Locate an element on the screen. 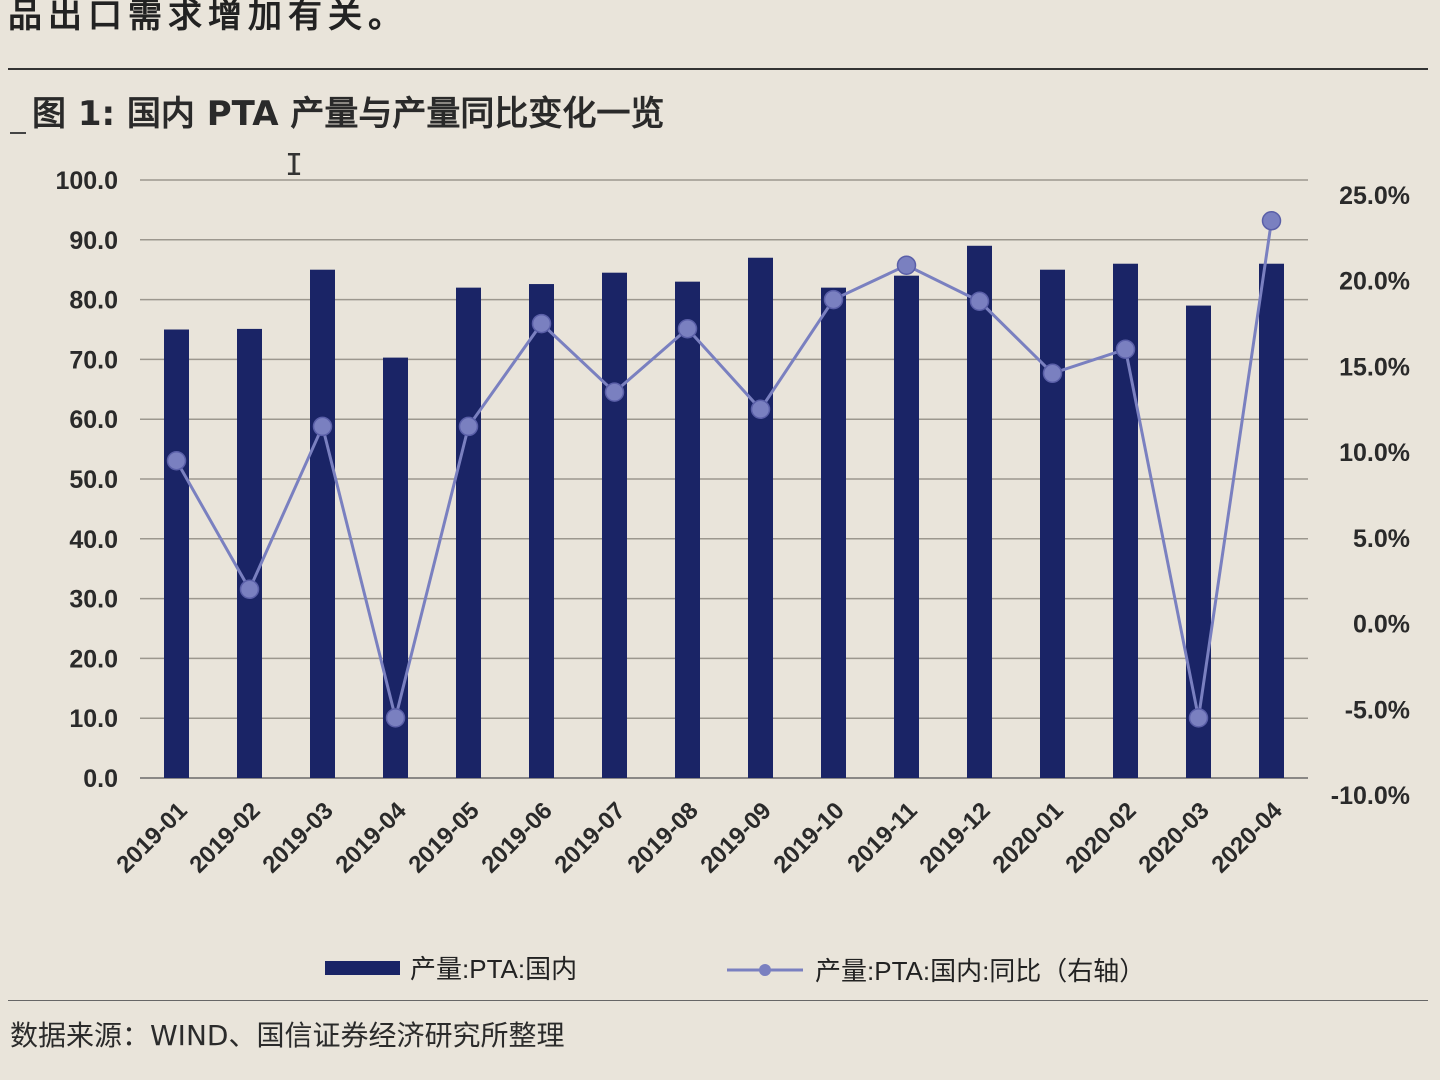 This screenshot has width=1440, height=1080. top-divider is located at coordinates (718, 69).